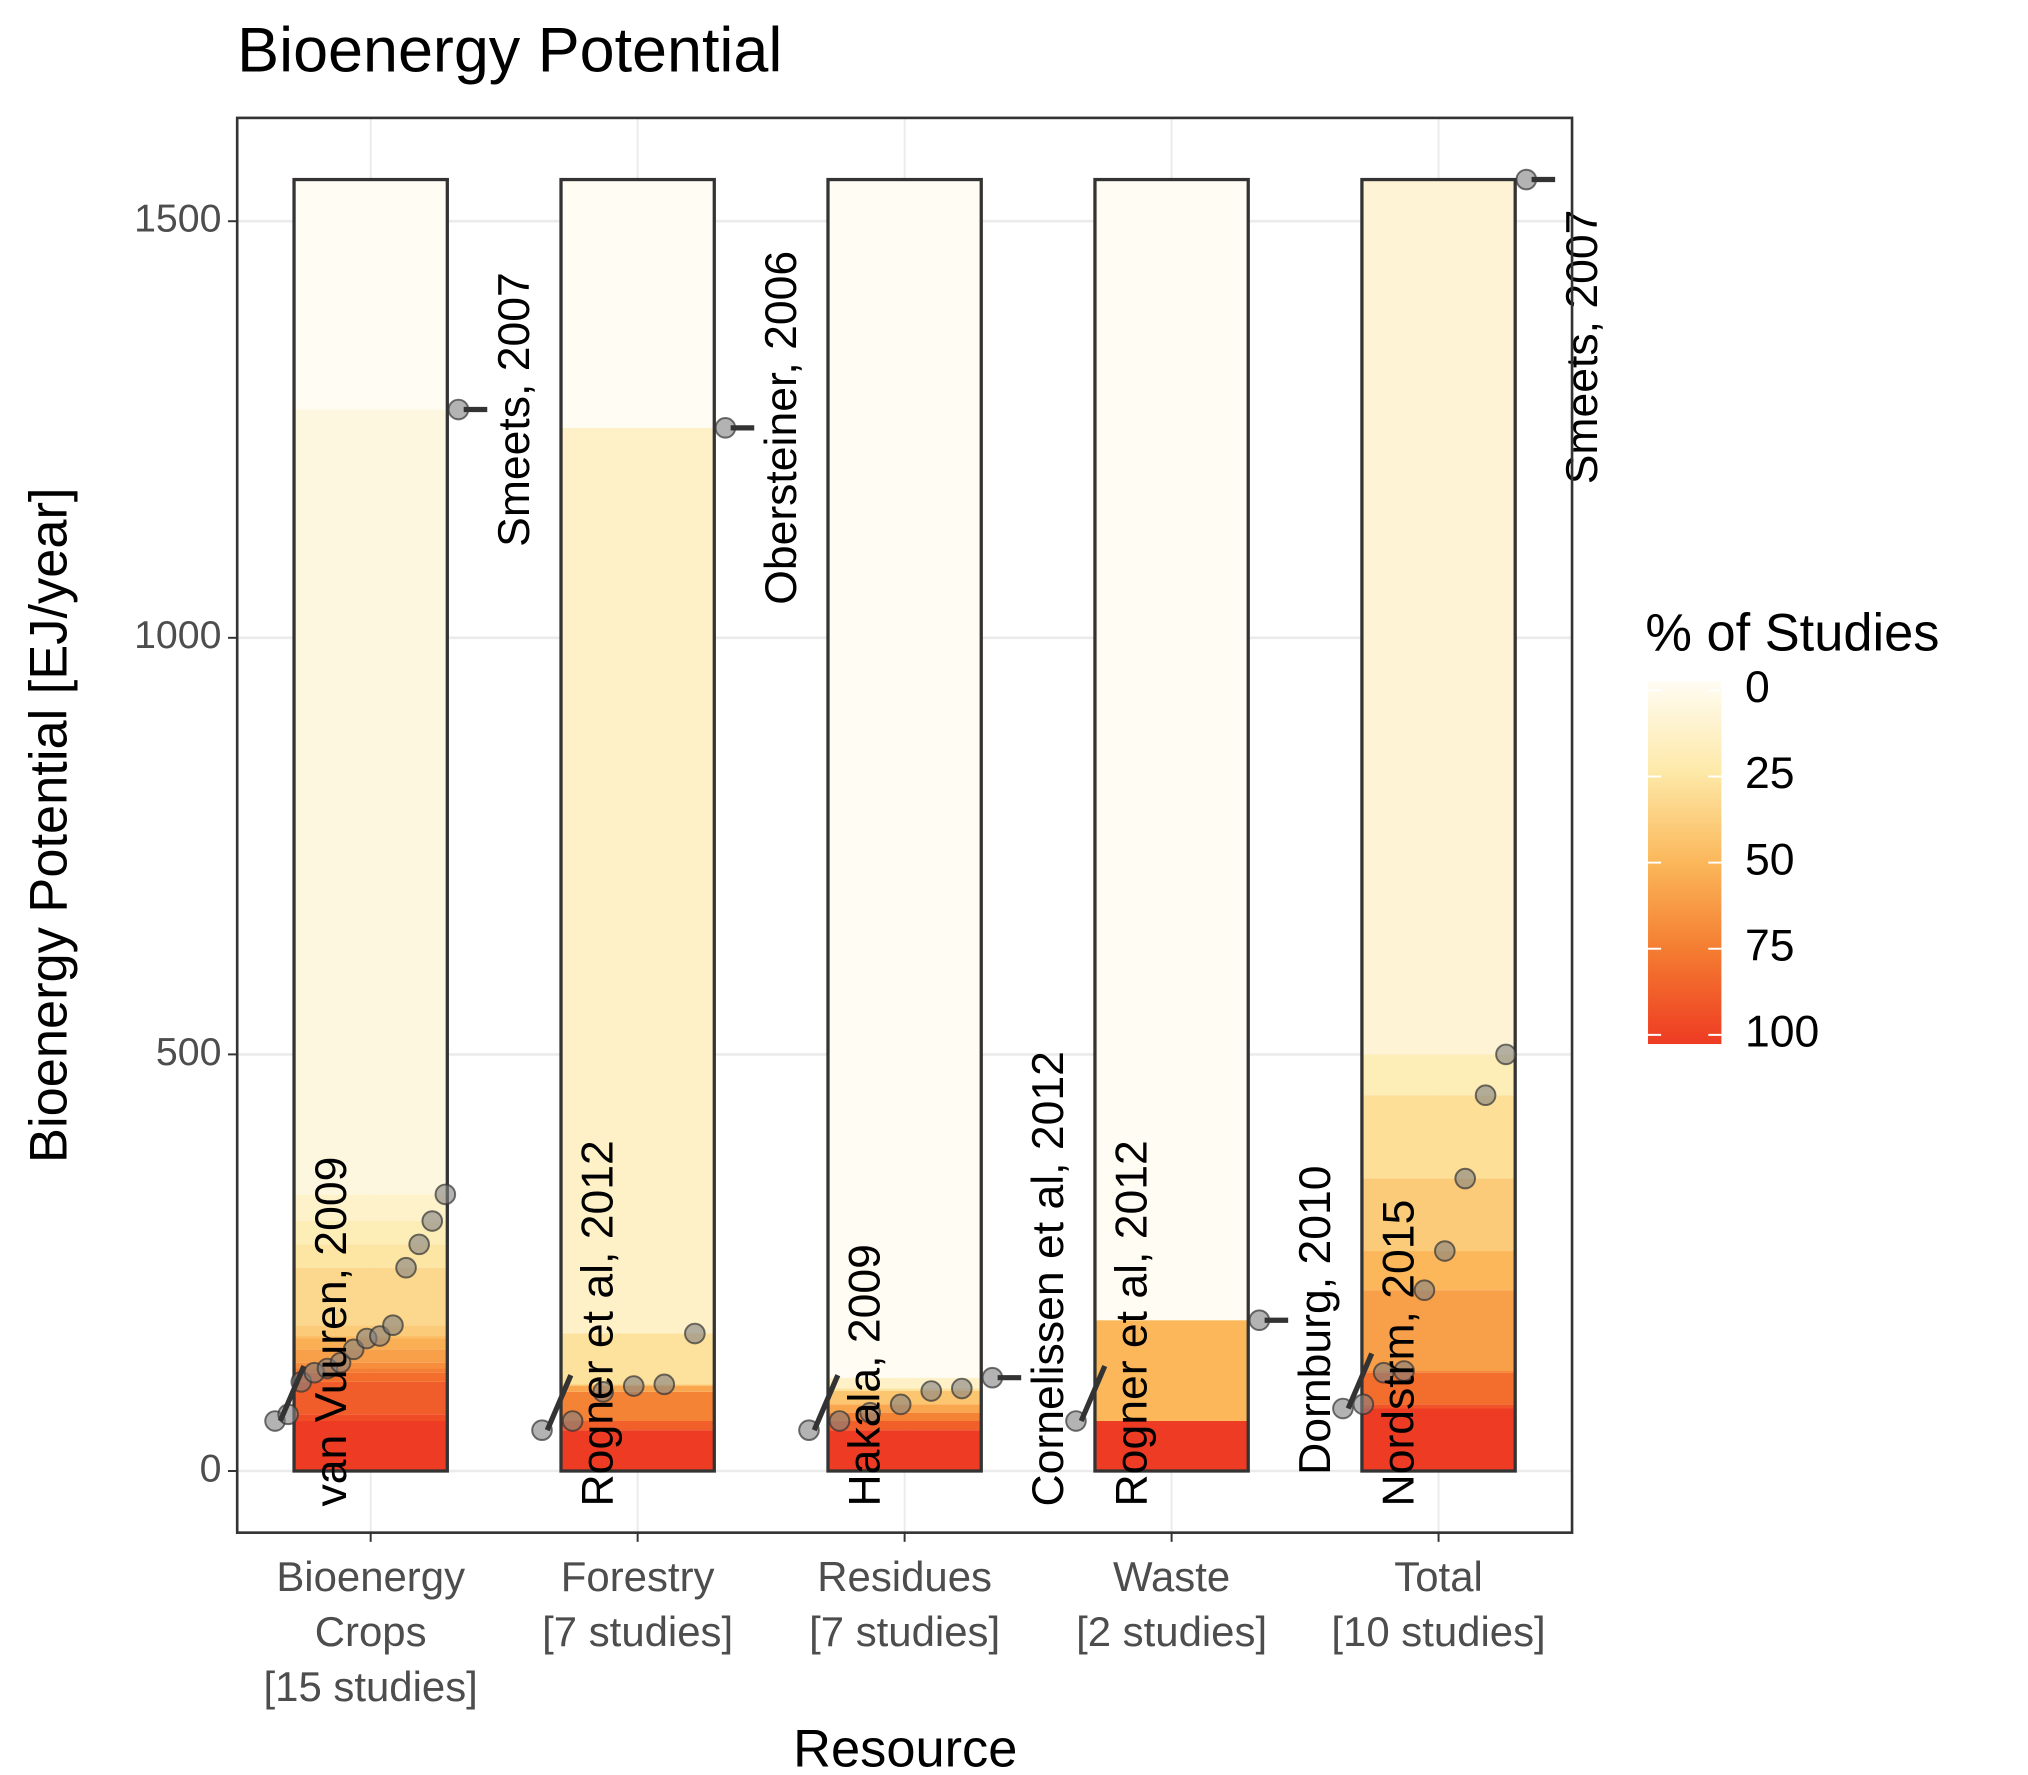 Image resolution: width=2028 pixels, height=1775 pixels. Describe the element at coordinates (905, 1748) in the screenshot. I see `x-axis-title: Resource` at that location.